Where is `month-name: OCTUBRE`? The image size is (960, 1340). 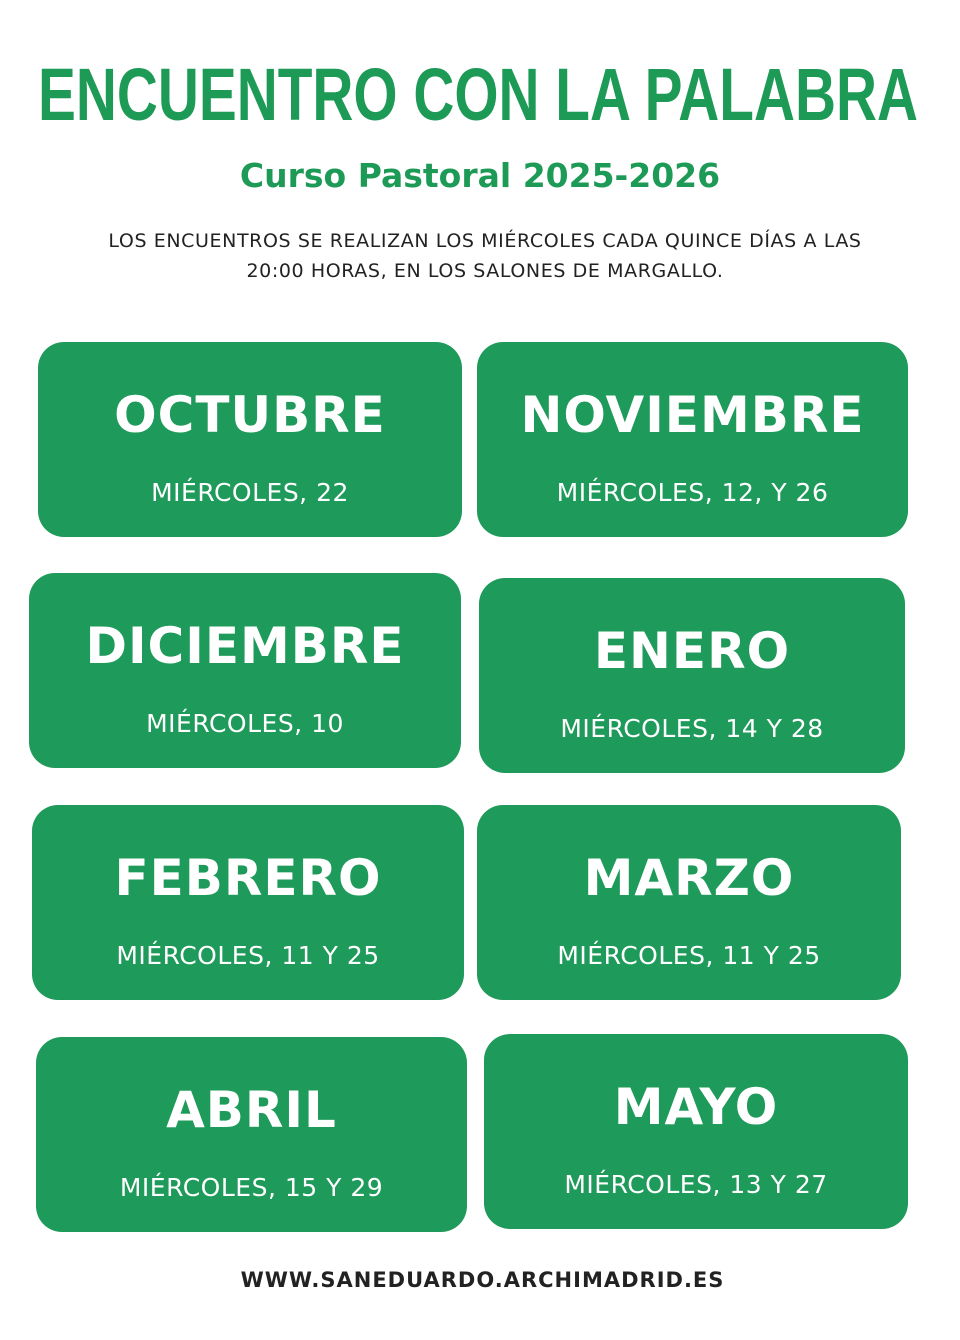
month-name: OCTUBRE is located at coordinates (250, 415).